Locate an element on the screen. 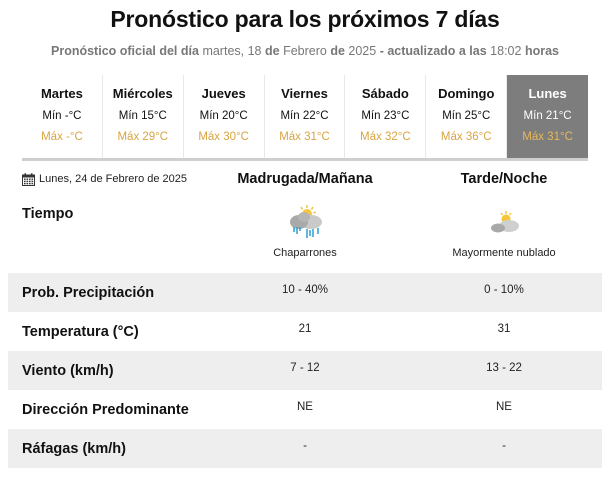  weather-label: Tiempo is located at coordinates (48, 214).